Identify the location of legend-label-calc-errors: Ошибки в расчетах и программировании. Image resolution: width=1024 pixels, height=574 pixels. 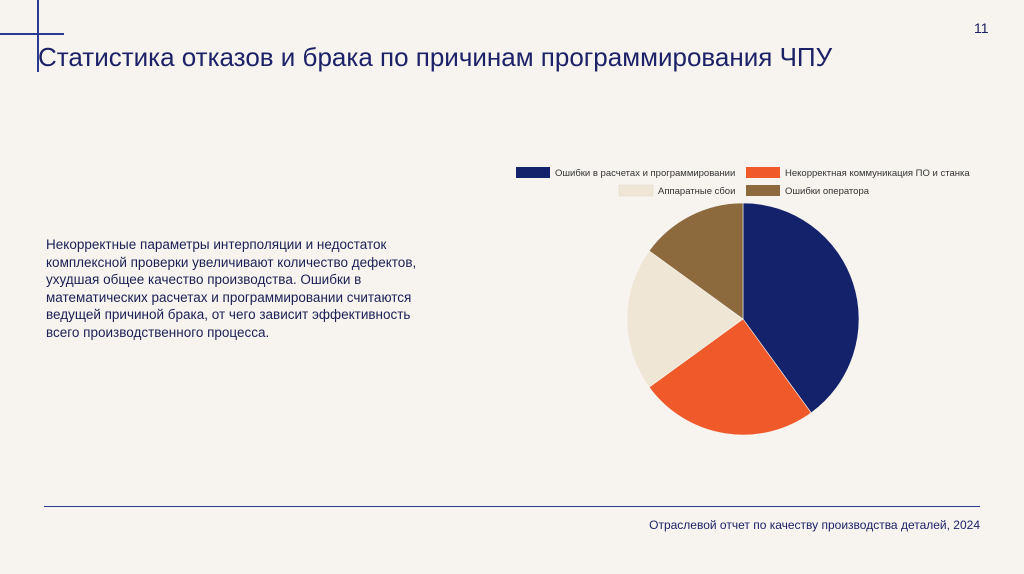
(645, 173).